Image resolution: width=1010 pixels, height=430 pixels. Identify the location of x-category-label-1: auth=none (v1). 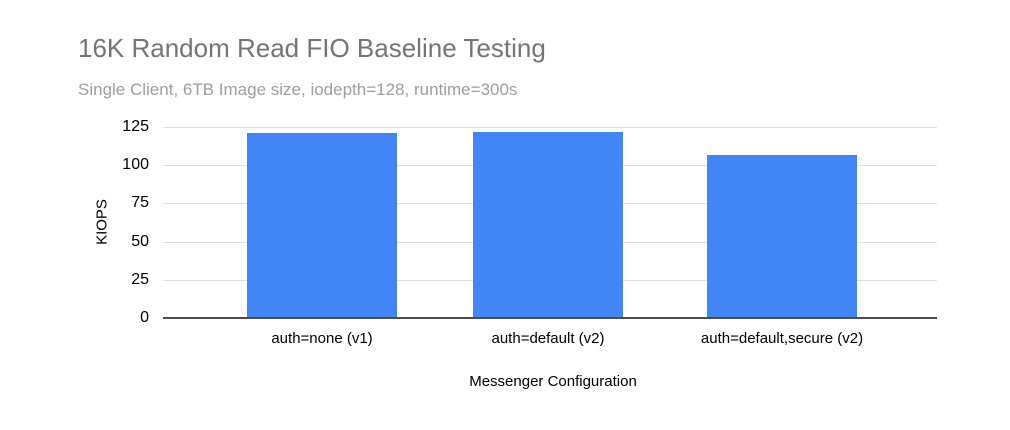
(322, 338).